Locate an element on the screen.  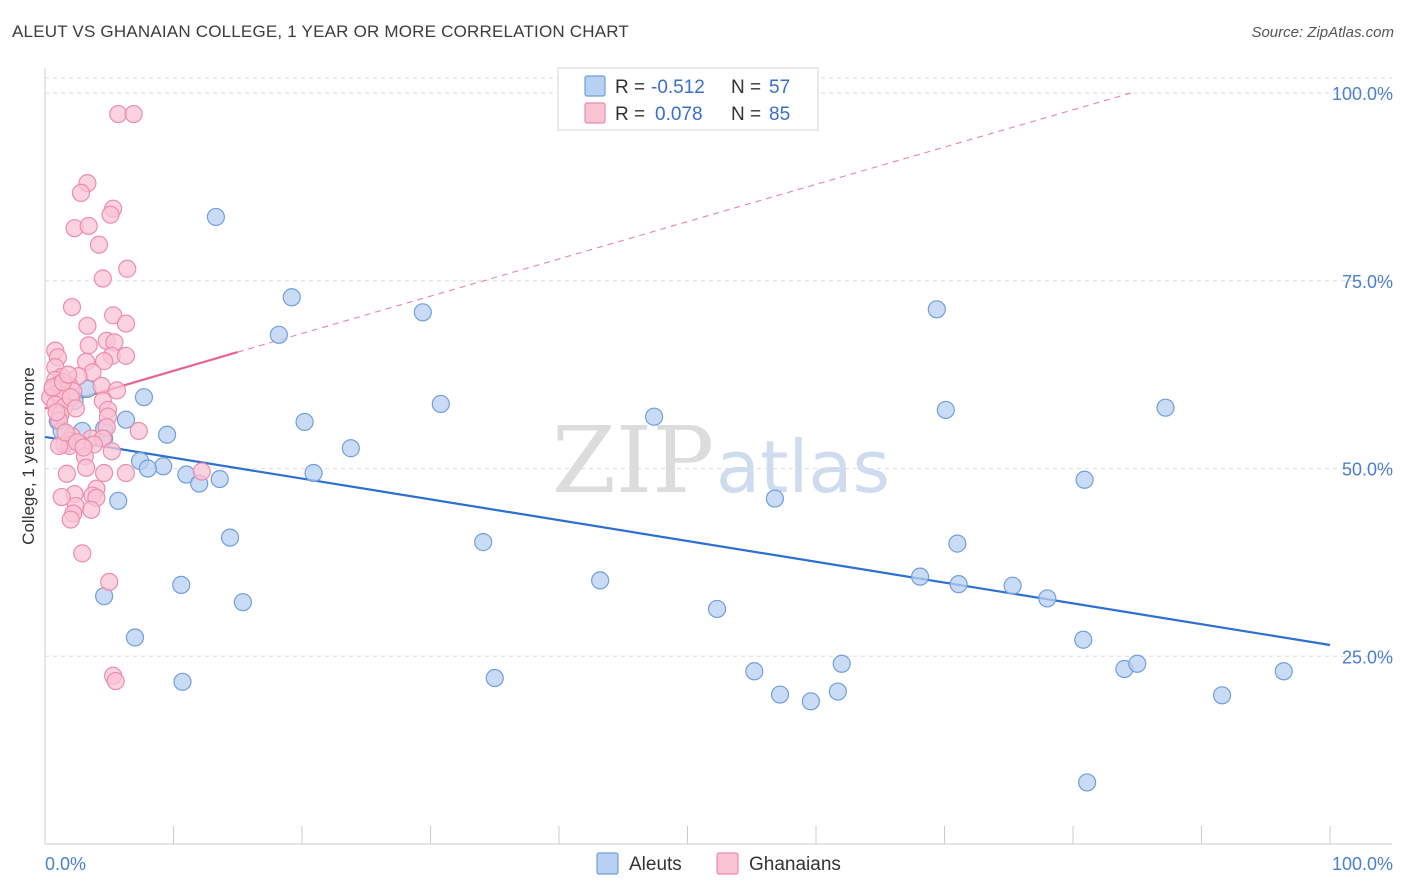
series-legend: Aleuts Ghanaians is located at coordinates (718, 863).